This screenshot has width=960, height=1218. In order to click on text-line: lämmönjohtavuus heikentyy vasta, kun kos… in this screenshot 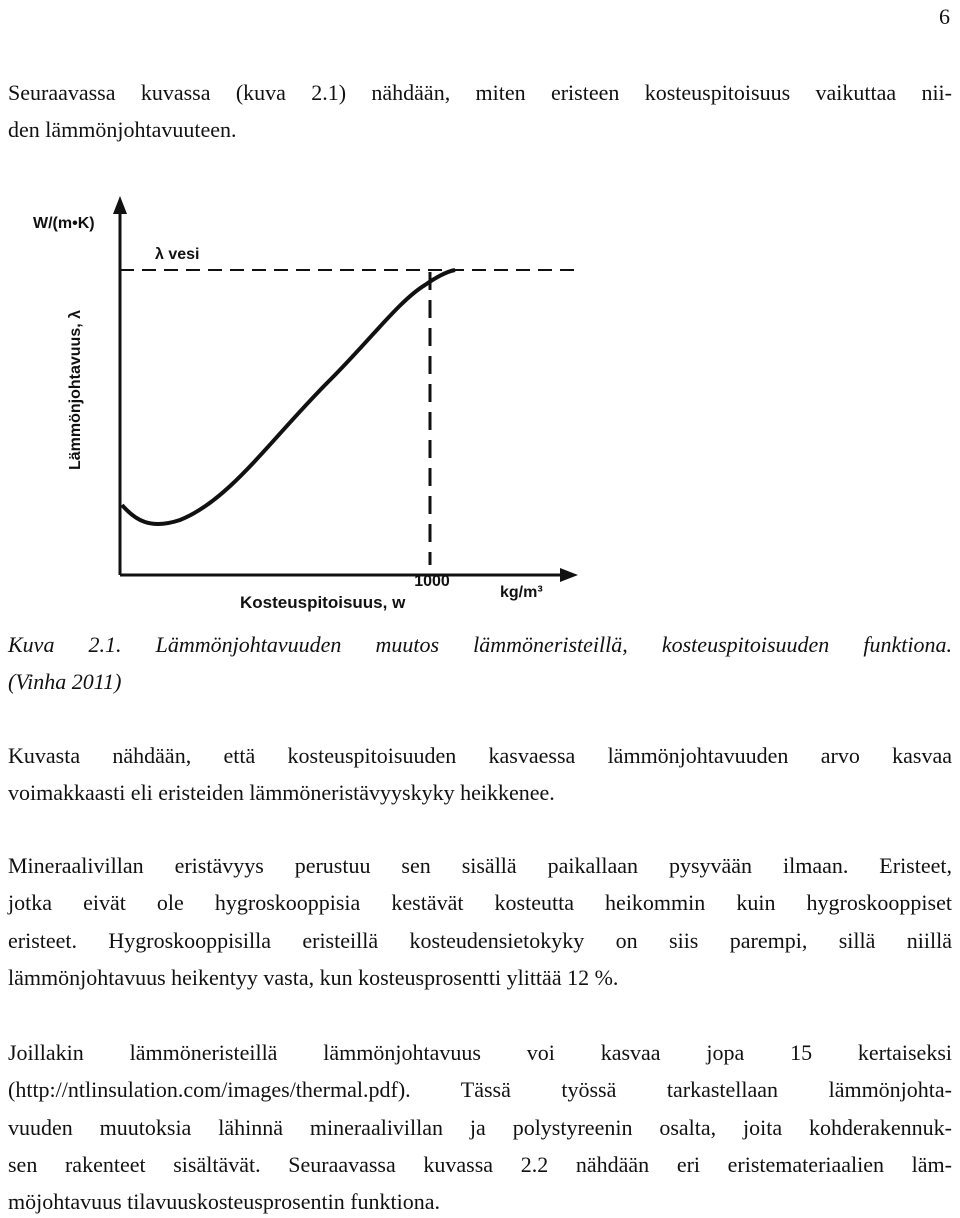, I will do `click(313, 977)`.